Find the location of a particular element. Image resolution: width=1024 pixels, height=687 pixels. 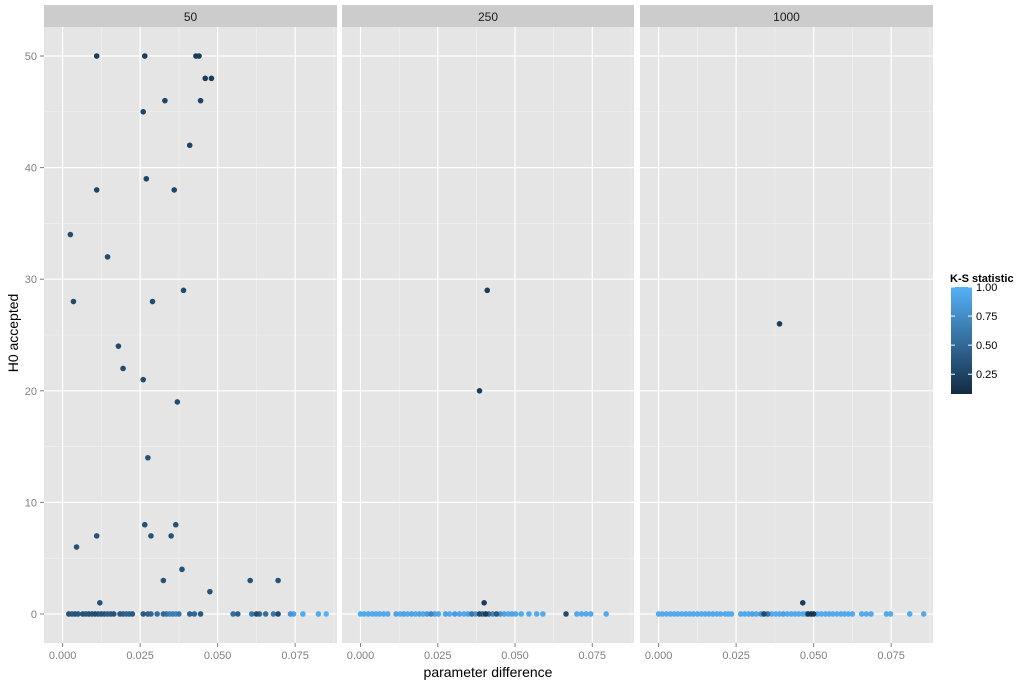

legend-tick-label: 0.25 is located at coordinates (986, 375).